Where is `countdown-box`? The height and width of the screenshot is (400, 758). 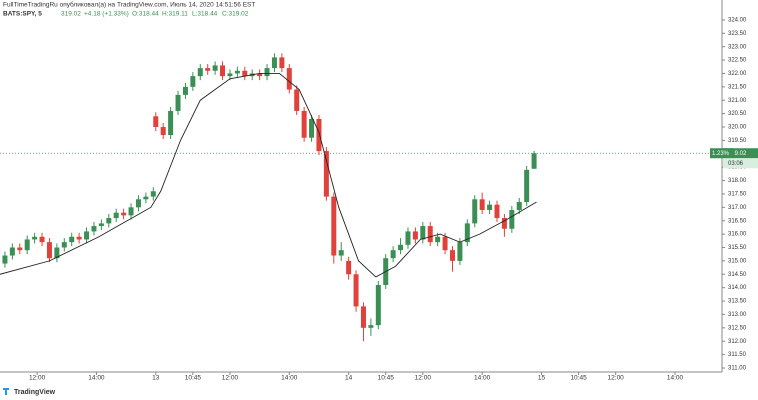
countdown-box is located at coordinates (740, 163).